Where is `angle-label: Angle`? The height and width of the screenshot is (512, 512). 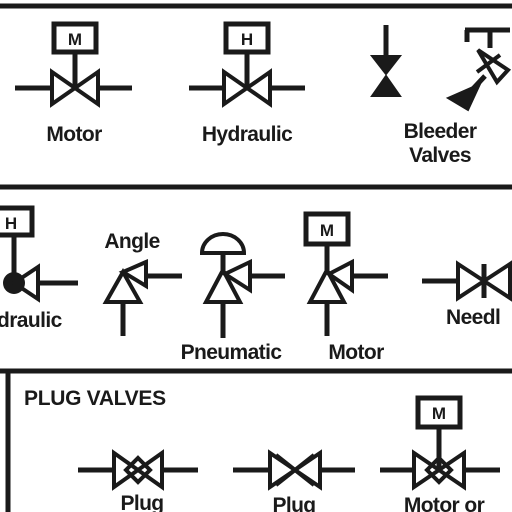 angle-label: Angle is located at coordinates (131, 241).